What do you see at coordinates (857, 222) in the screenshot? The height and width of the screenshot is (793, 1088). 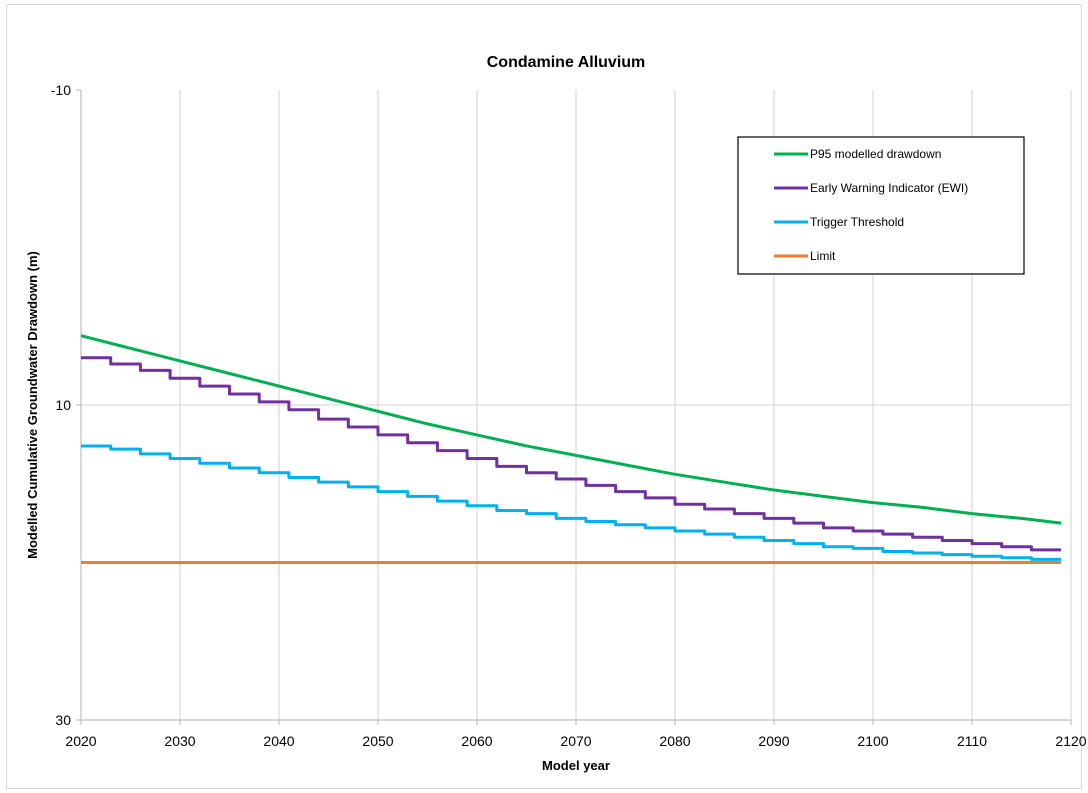 I see `legend-label-trigger-threshold: Trigger Threshold` at bounding box center [857, 222].